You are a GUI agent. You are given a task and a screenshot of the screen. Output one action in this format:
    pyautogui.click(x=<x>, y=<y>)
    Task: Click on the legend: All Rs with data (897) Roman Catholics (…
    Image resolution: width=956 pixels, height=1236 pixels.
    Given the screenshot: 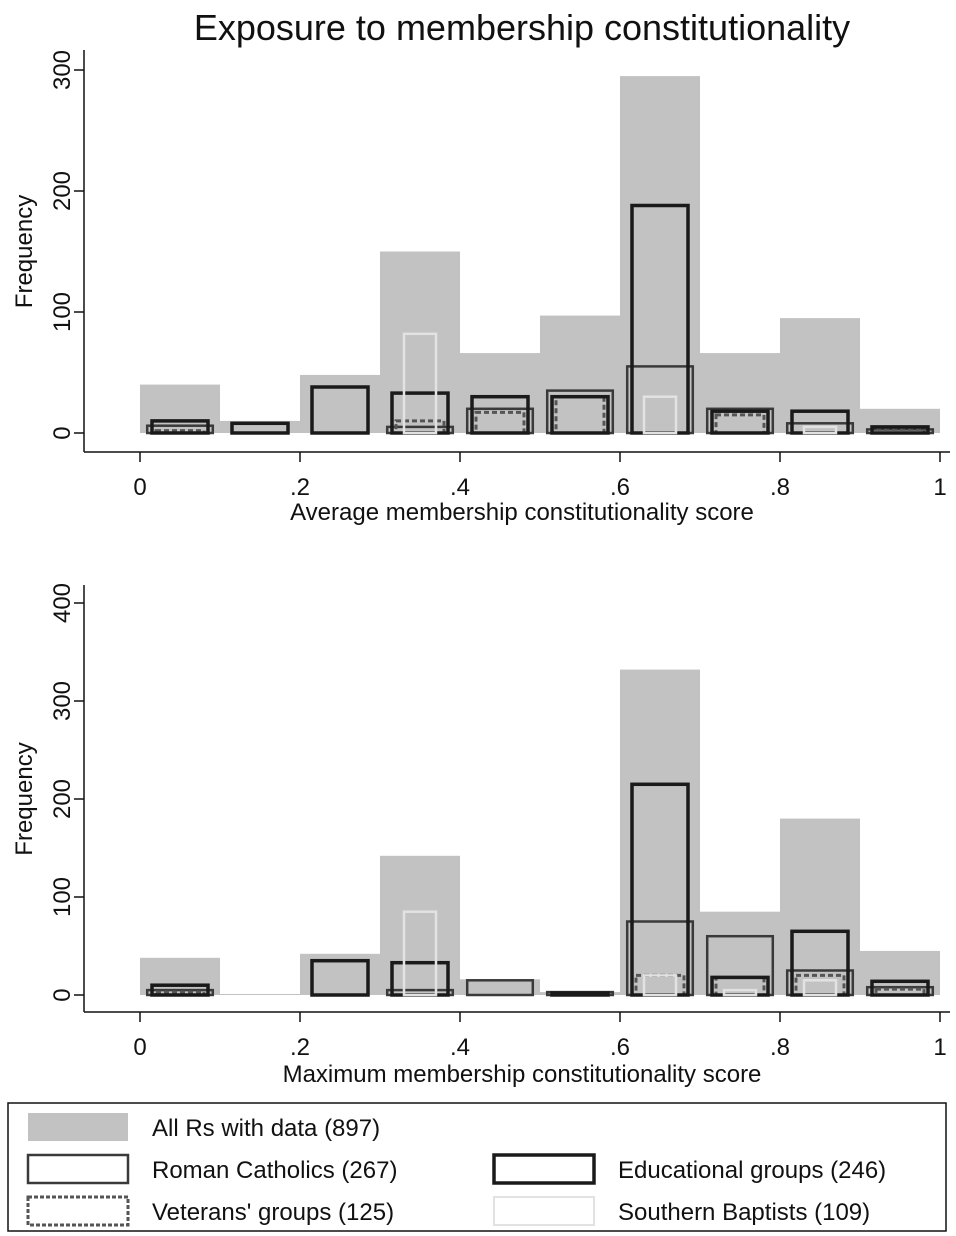 What is the action you would take?
    pyautogui.click(x=477, y=1167)
    